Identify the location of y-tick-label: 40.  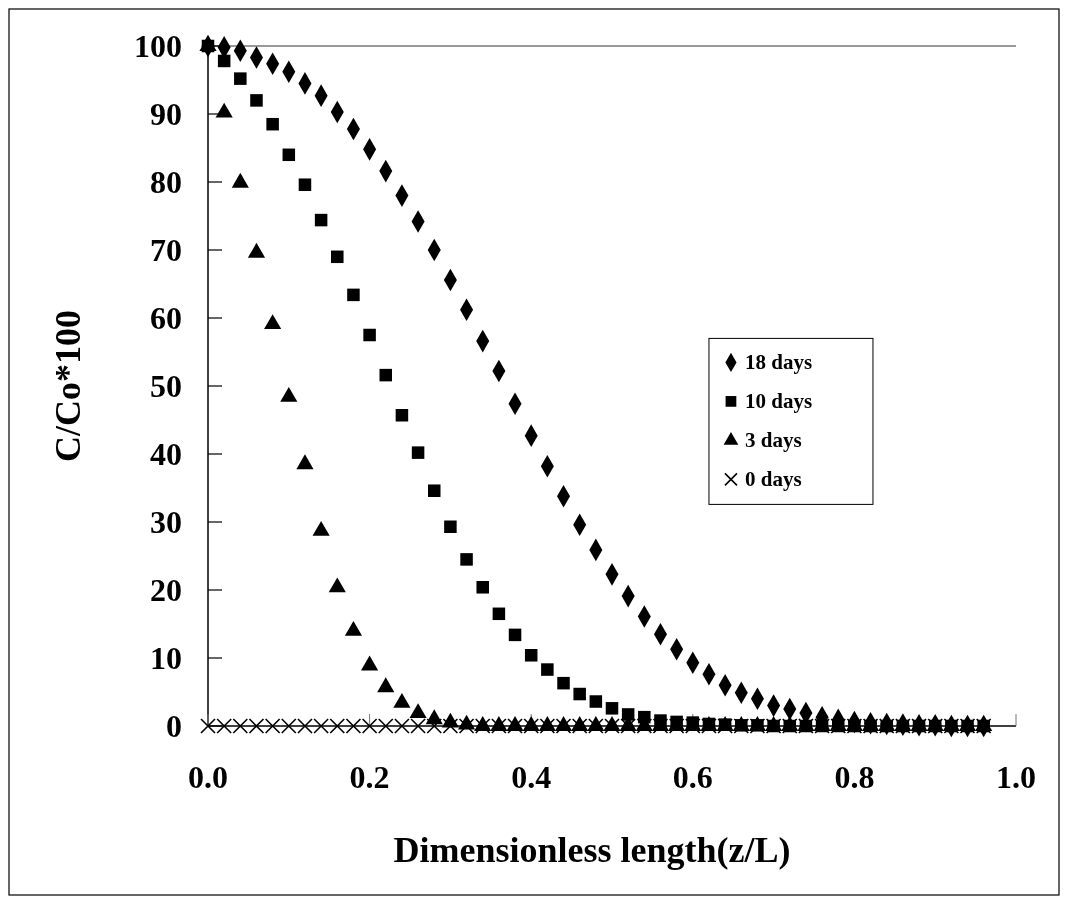
(166, 454).